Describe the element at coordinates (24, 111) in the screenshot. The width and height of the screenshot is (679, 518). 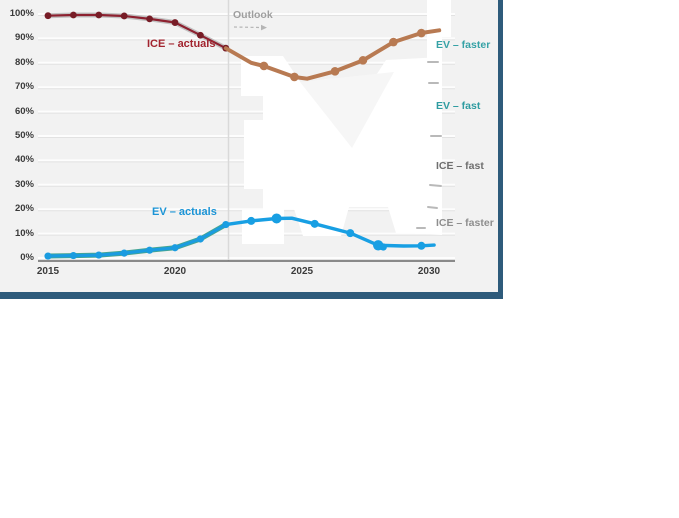
I see `y-tick-label: 60%` at that location.